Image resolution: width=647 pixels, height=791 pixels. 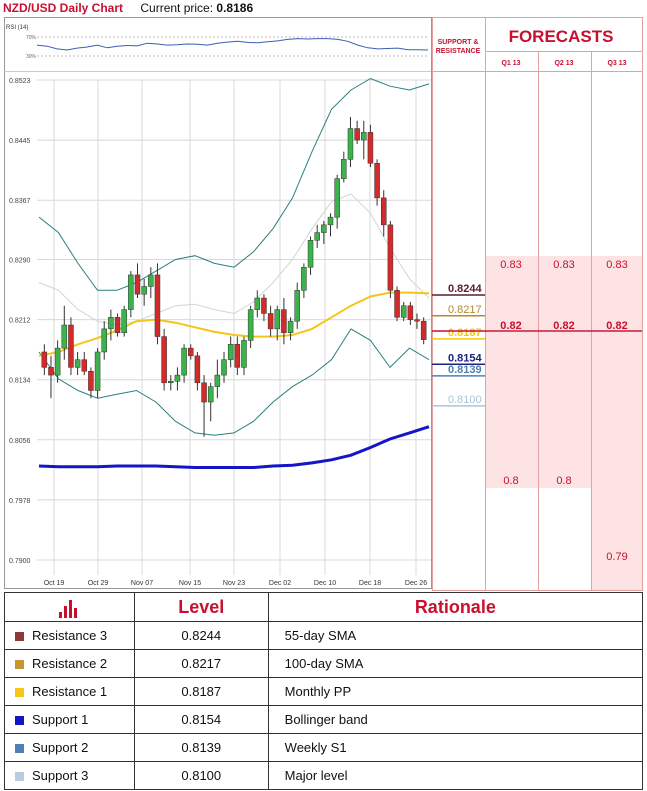 I want to click on table-row: Support 3 0.8100 Major level, so click(x=324, y=775).